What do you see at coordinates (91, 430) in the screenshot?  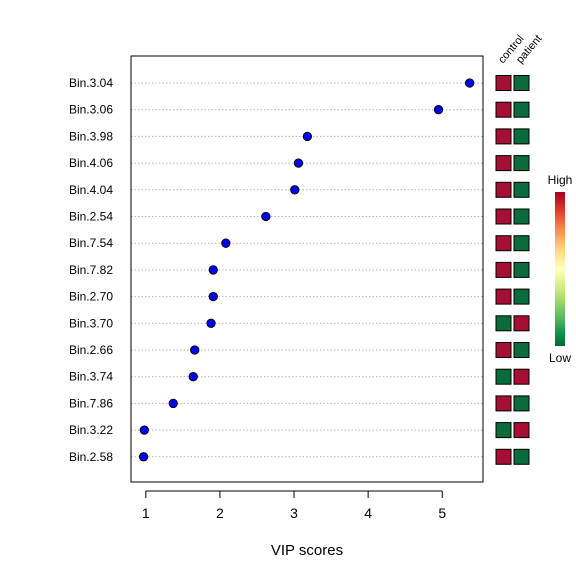 I see `category-label: Bin.3.22` at bounding box center [91, 430].